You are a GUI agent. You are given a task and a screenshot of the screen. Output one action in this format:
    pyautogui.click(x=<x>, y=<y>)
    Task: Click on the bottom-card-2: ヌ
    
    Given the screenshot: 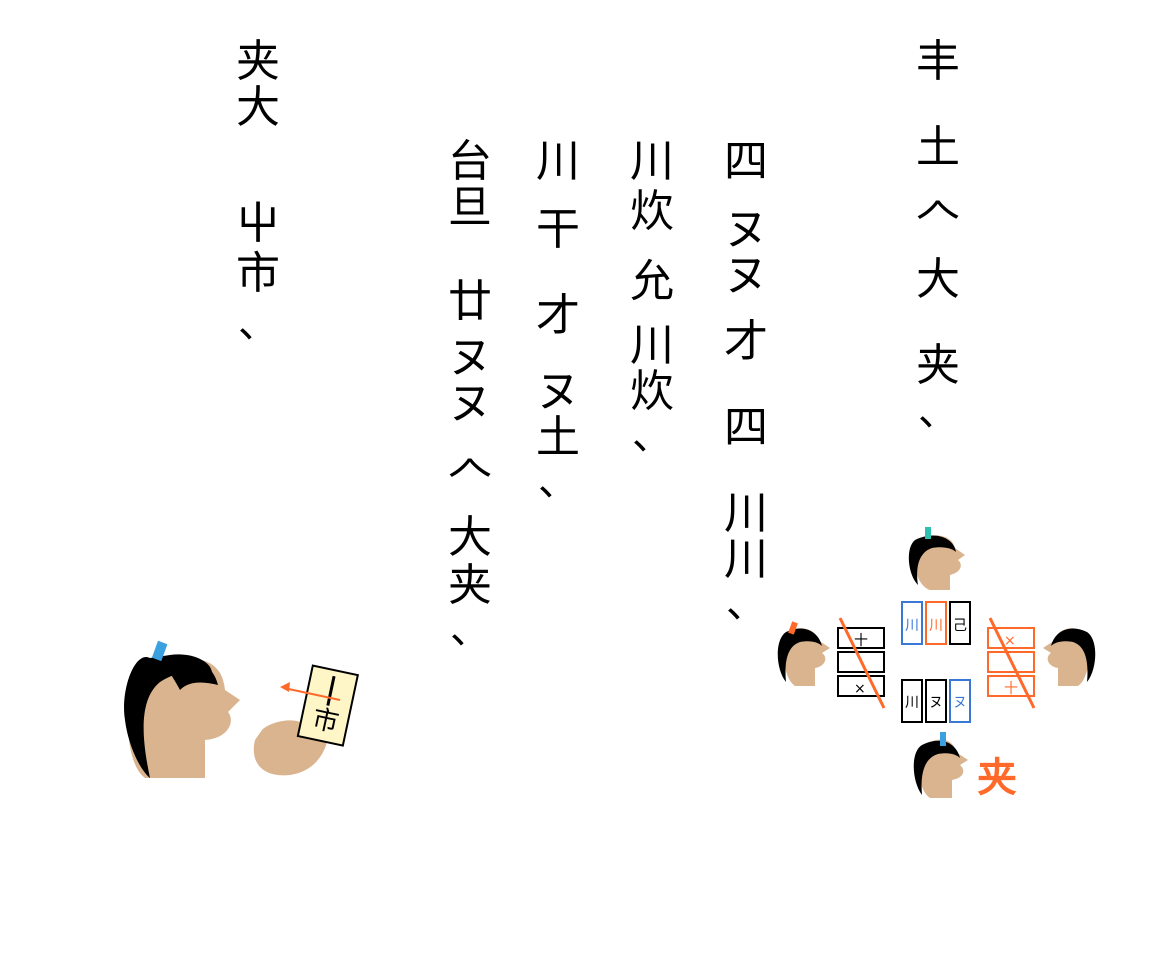 What is the action you would take?
    pyautogui.click(x=936, y=703)
    